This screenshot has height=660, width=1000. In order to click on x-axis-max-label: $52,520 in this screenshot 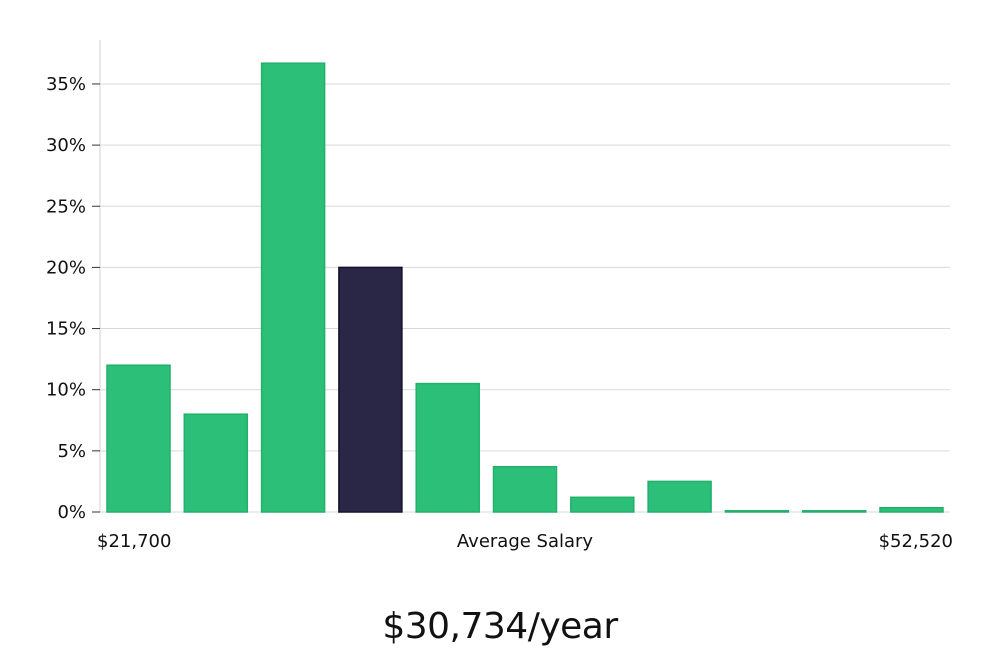, I will do `click(916, 541)`.